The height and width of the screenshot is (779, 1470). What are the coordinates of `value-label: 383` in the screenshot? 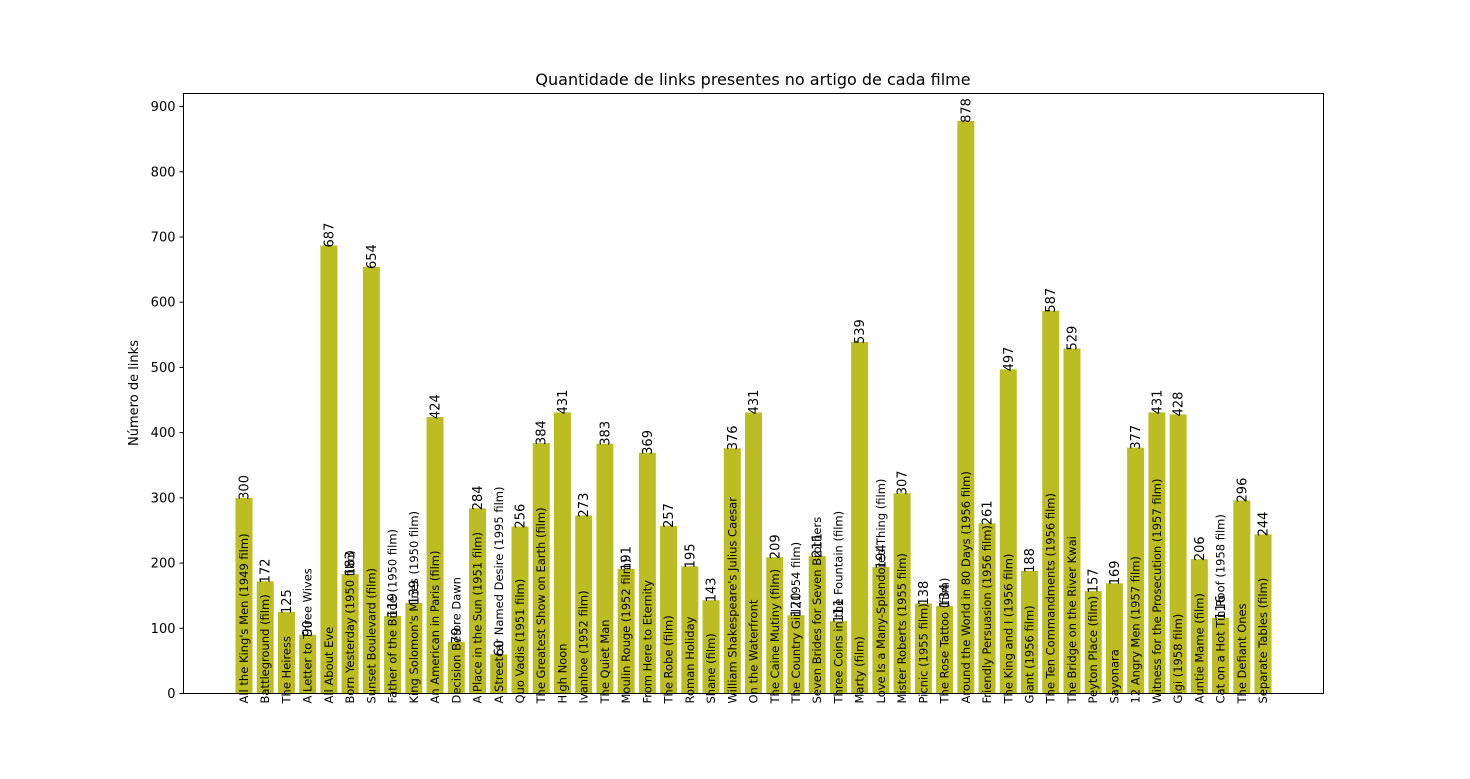 It's located at (605, 433).